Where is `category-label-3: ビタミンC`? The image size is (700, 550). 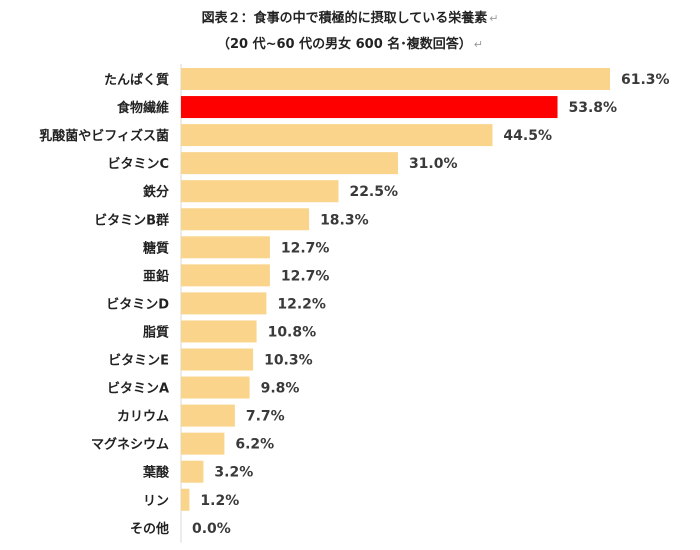
category-label-3: ビタミンC is located at coordinates (138, 164).